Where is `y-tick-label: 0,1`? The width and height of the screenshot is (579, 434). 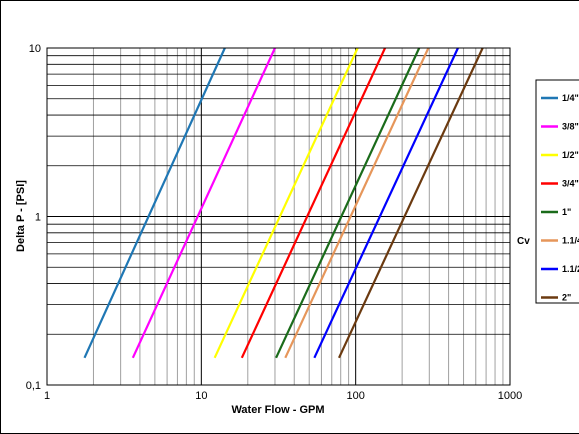
y-tick-label: 0,1 is located at coordinates (33, 386).